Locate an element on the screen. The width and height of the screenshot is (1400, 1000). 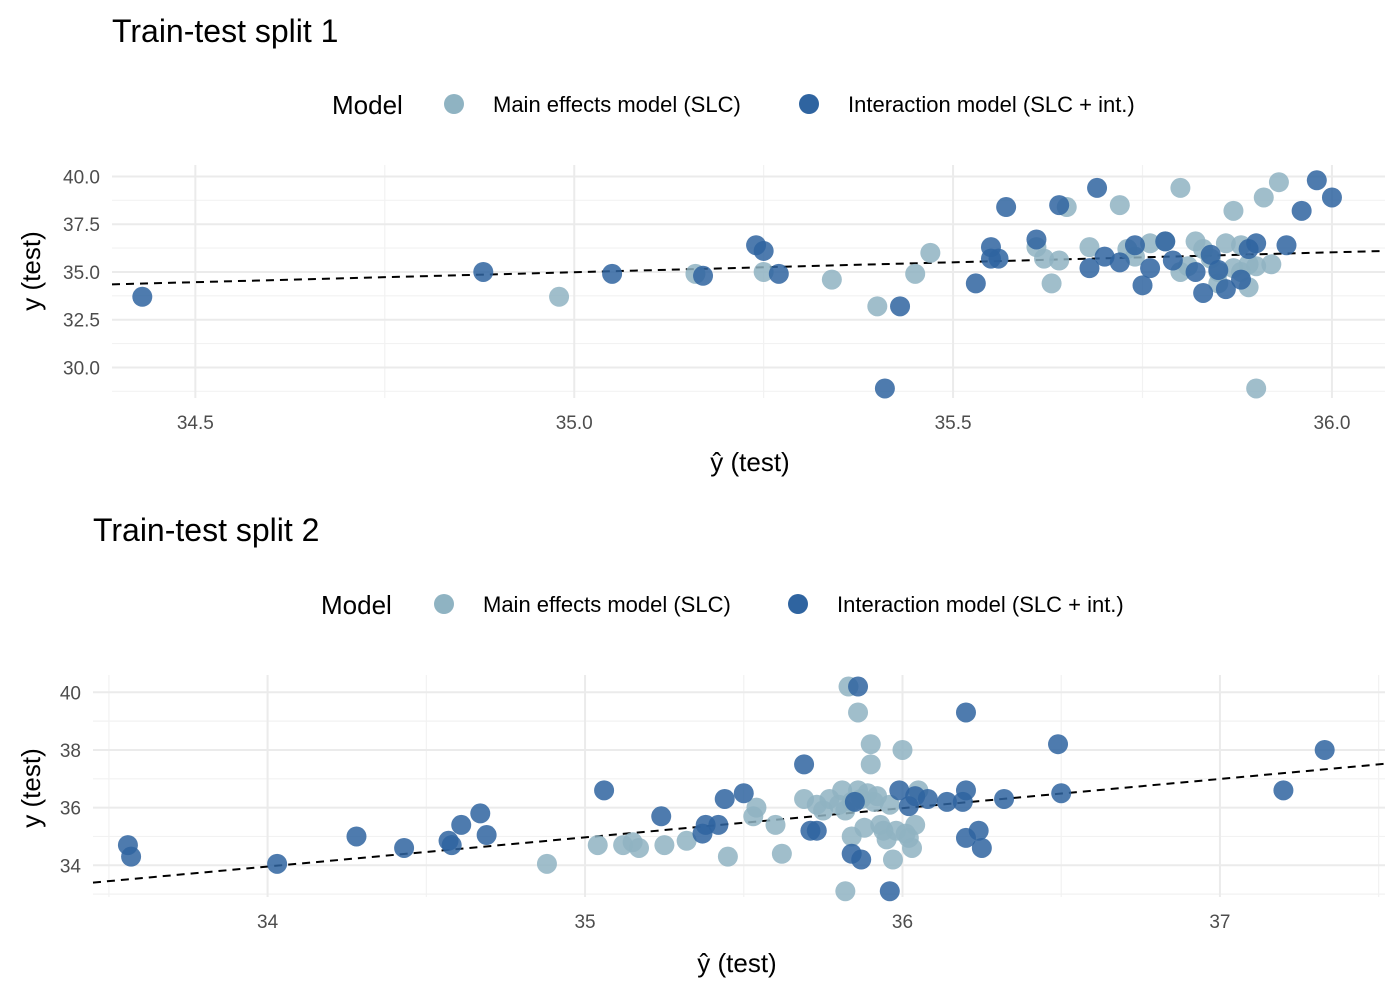
y-tick-label: 38 is located at coordinates (70, 751).